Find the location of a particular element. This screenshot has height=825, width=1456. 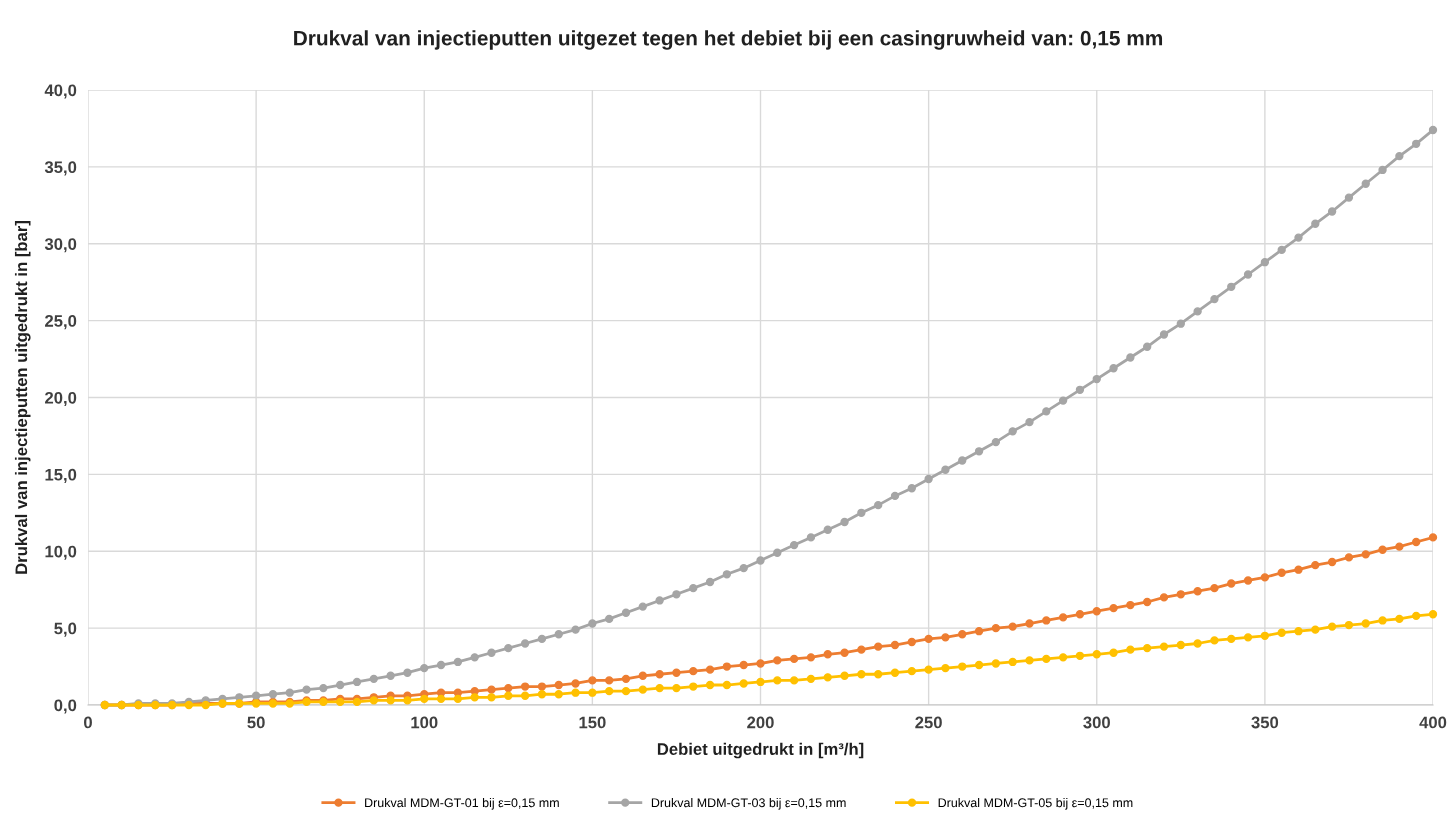

y-tick-label: 10,0 is located at coordinates (61, 552).